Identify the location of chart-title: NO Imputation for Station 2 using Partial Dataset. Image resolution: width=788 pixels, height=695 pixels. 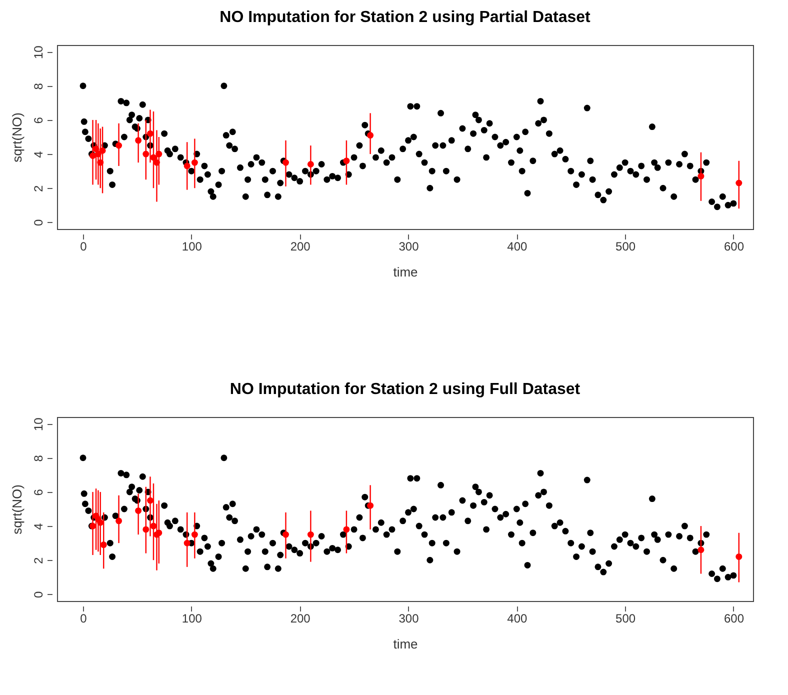
(406, 17).